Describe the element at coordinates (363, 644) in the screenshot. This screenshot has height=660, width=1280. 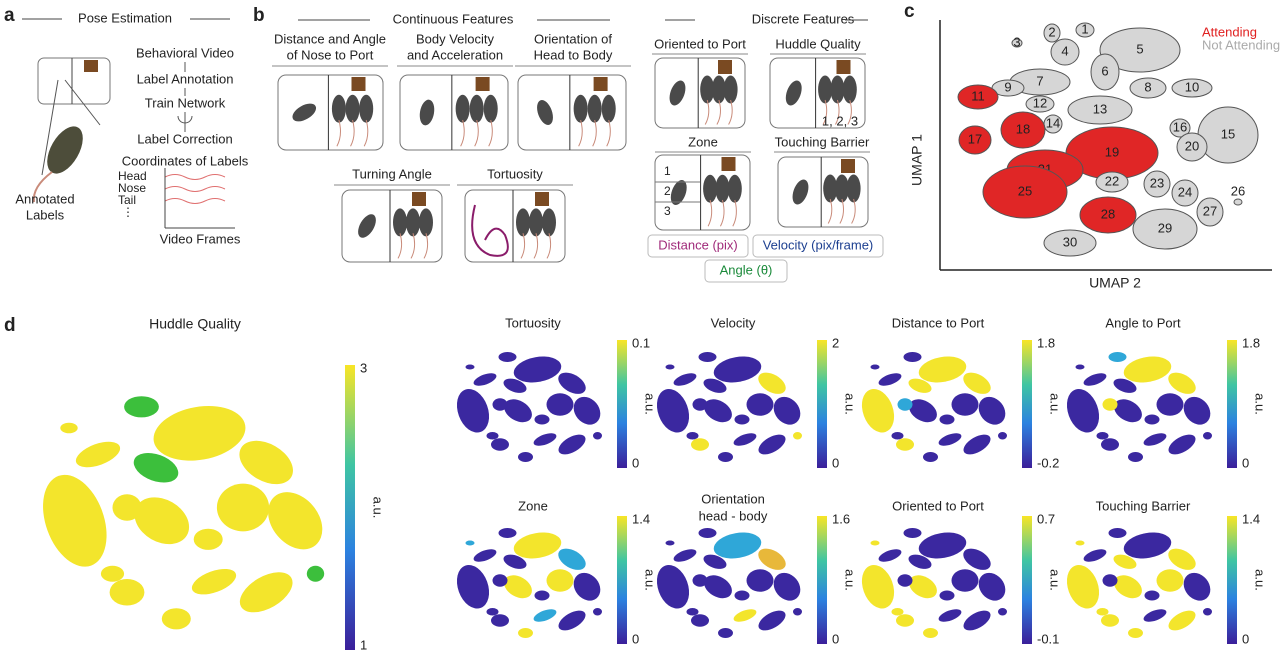
I see `colorbar-min: 1` at that location.